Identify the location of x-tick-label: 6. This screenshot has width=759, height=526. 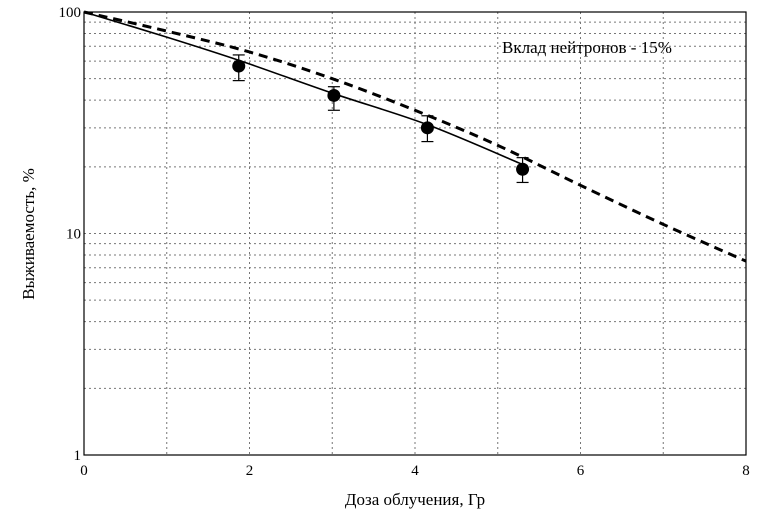
(581, 471).